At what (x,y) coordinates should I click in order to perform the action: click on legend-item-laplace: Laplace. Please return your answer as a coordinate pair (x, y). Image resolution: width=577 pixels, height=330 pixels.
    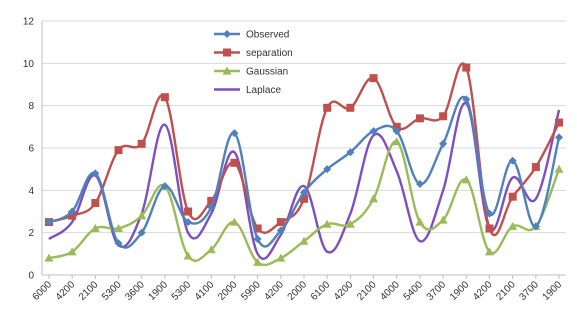
    Looking at the image, I should click on (247, 90).